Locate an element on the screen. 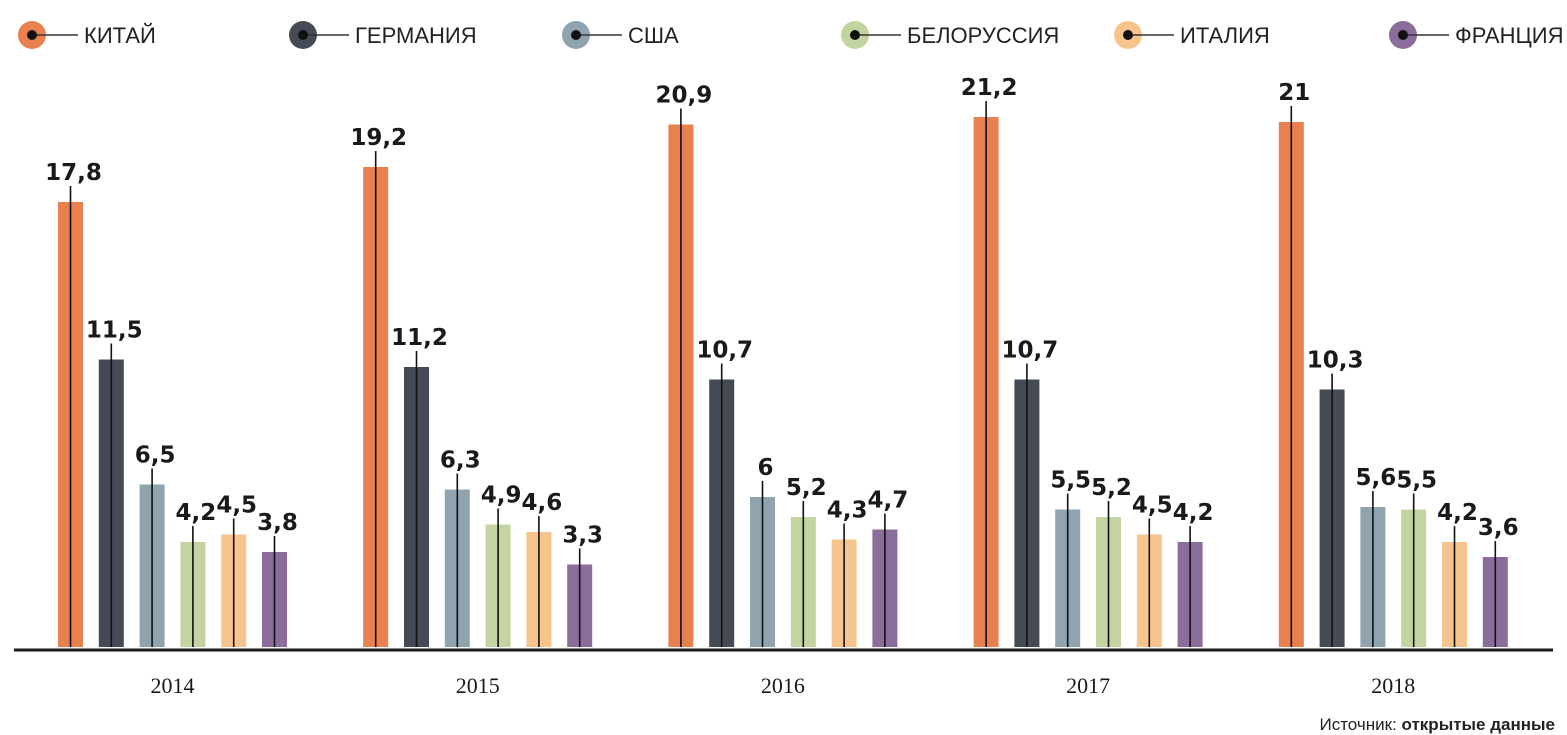  data-label: 3,3 is located at coordinates (582, 536).